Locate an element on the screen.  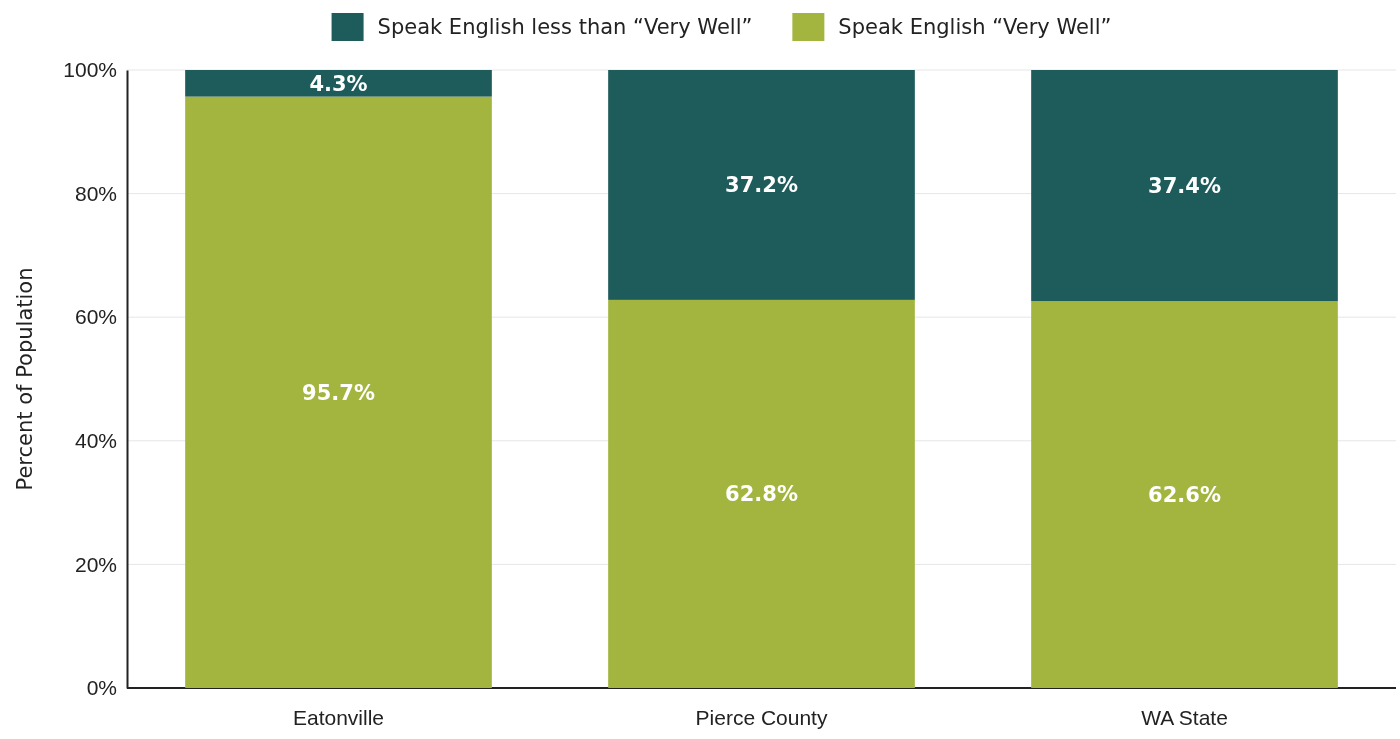
y-tick-label: 20% is located at coordinates (95, 564).